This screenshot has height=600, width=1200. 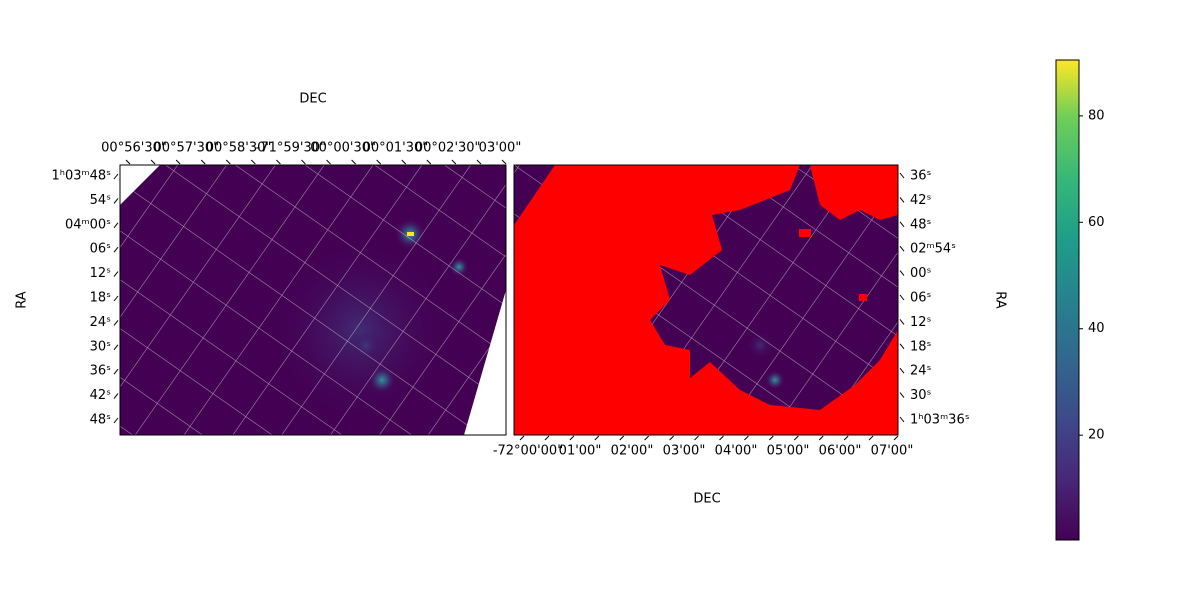 I want to click on y-tick-label: 42ˢ, so click(x=921, y=200).